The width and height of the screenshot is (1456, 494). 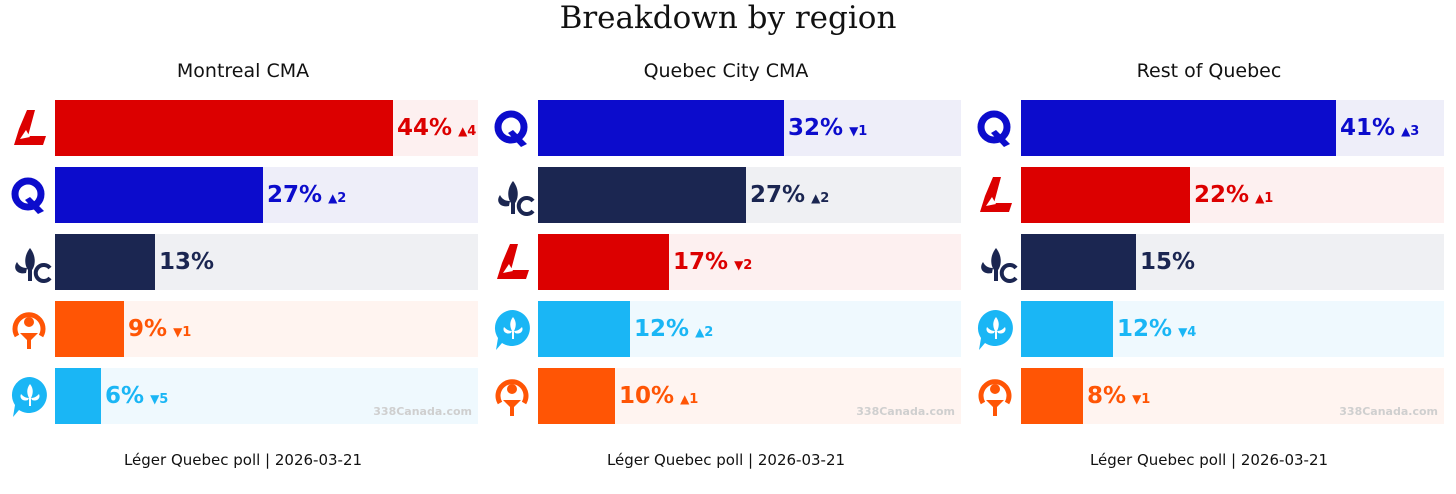 I want to click on bar-row: 41% ▲3, so click(x=1209, y=128).